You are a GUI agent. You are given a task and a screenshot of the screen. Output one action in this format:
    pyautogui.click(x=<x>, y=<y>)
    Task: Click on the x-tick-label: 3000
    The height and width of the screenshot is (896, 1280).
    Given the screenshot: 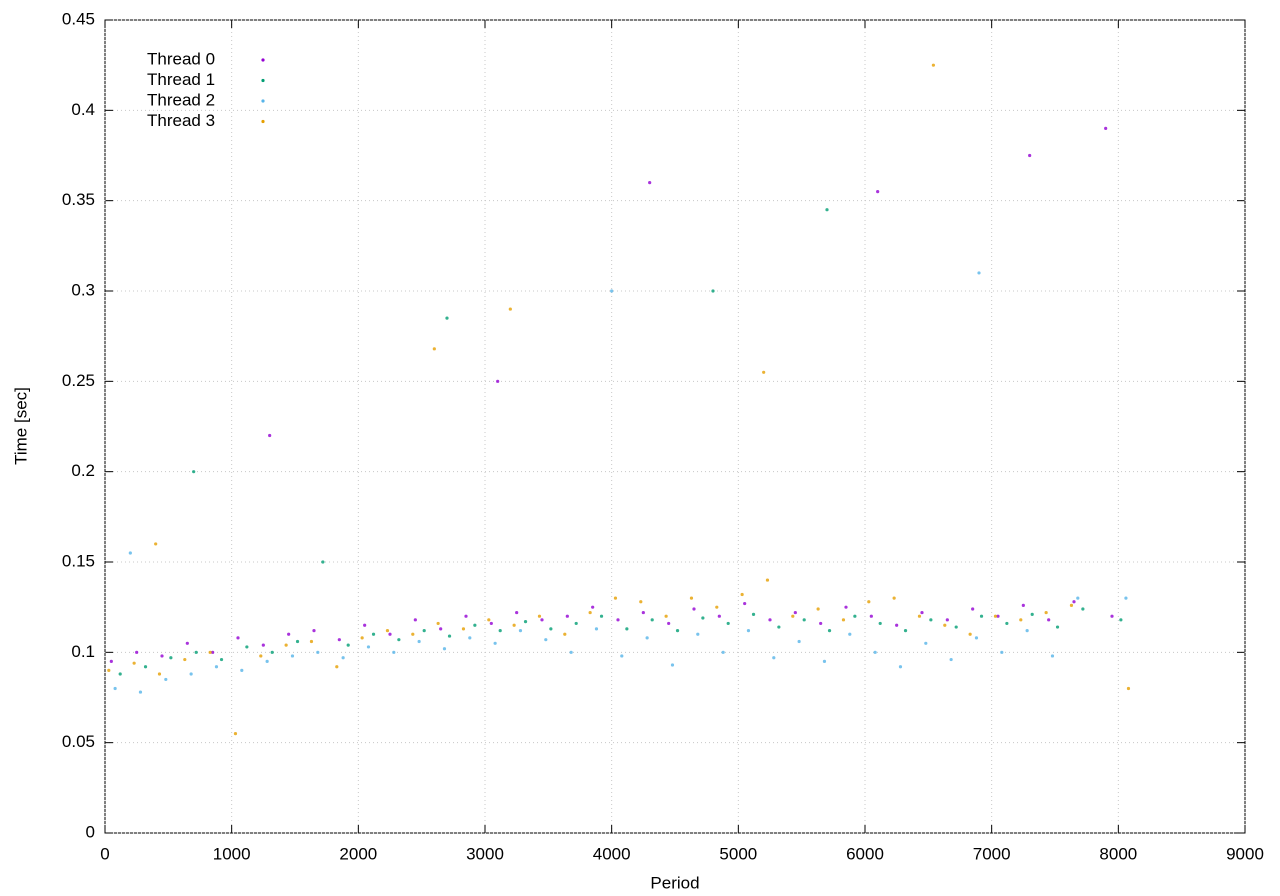 What is the action you would take?
    pyautogui.click(x=485, y=853)
    